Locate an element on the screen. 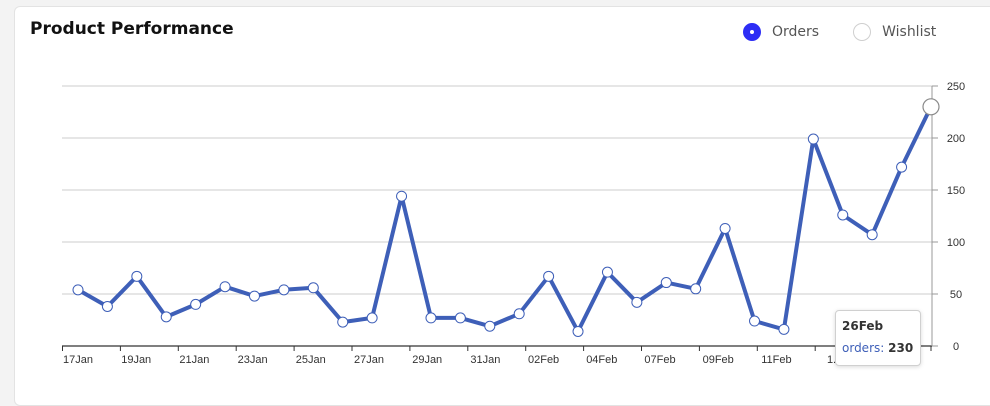  y-tick-label: 50 is located at coordinates (956, 295).